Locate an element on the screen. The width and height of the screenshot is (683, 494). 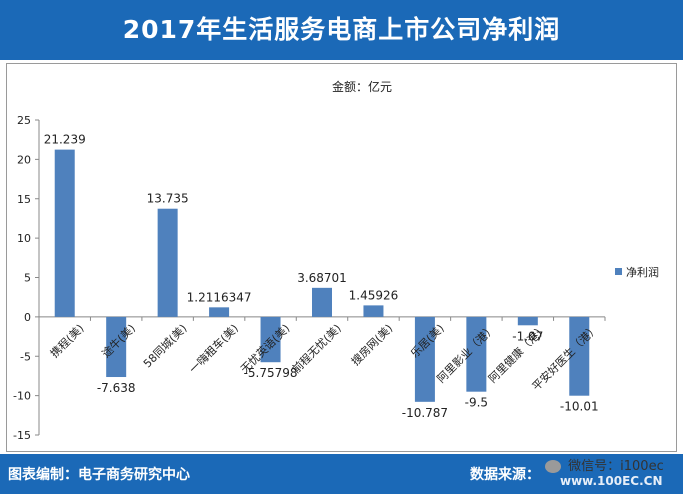
data-label: -9.5 is located at coordinates (476, 403).